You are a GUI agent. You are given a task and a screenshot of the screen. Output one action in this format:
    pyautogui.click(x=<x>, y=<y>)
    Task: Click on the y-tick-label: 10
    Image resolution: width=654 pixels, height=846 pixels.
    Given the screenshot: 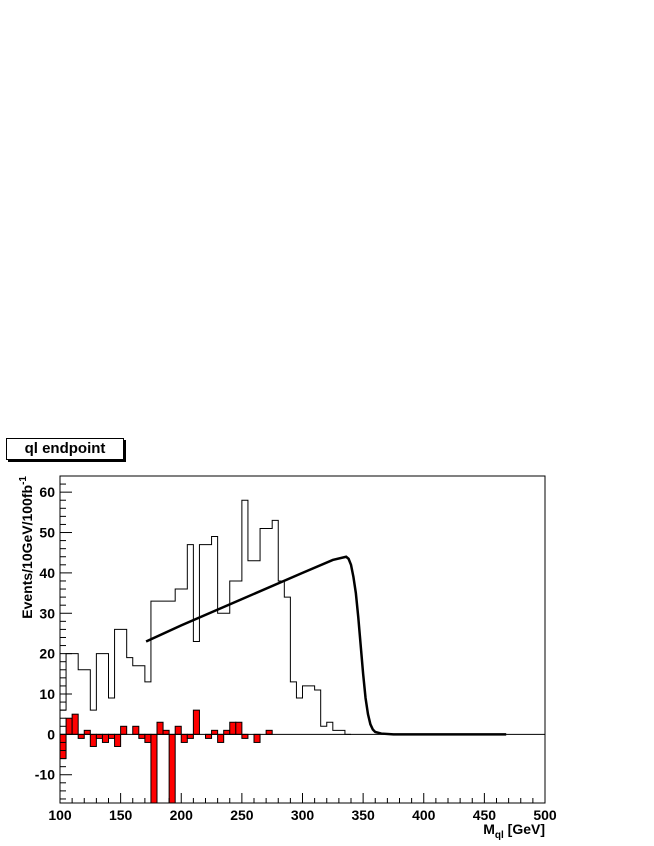 What is the action you would take?
    pyautogui.click(x=47, y=694)
    